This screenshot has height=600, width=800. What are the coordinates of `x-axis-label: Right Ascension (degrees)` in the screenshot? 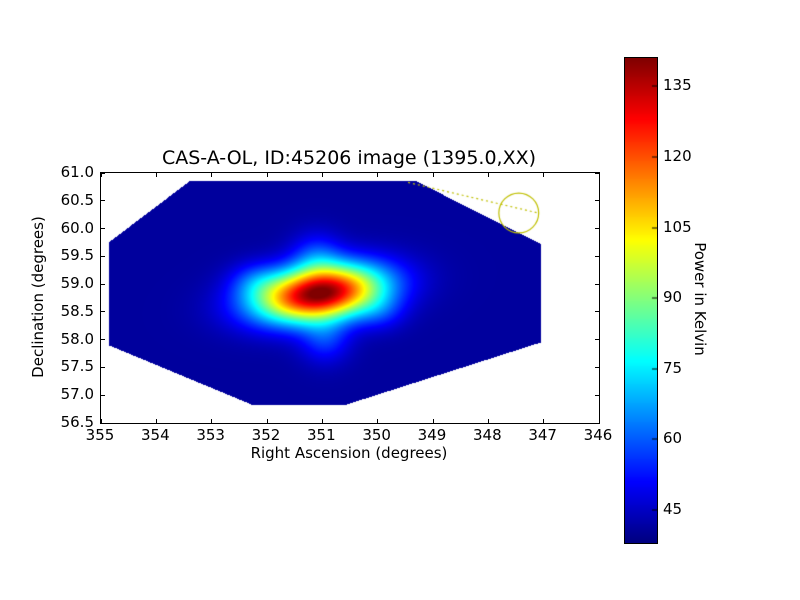 It's located at (349, 453).